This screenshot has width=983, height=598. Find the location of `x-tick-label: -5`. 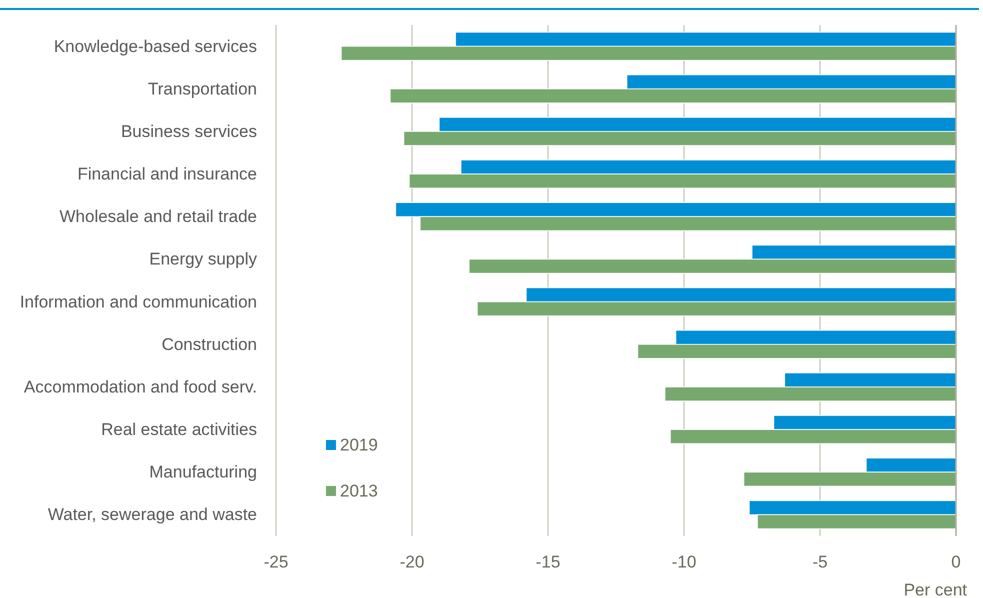

x-tick-label: -5 is located at coordinates (820, 562).